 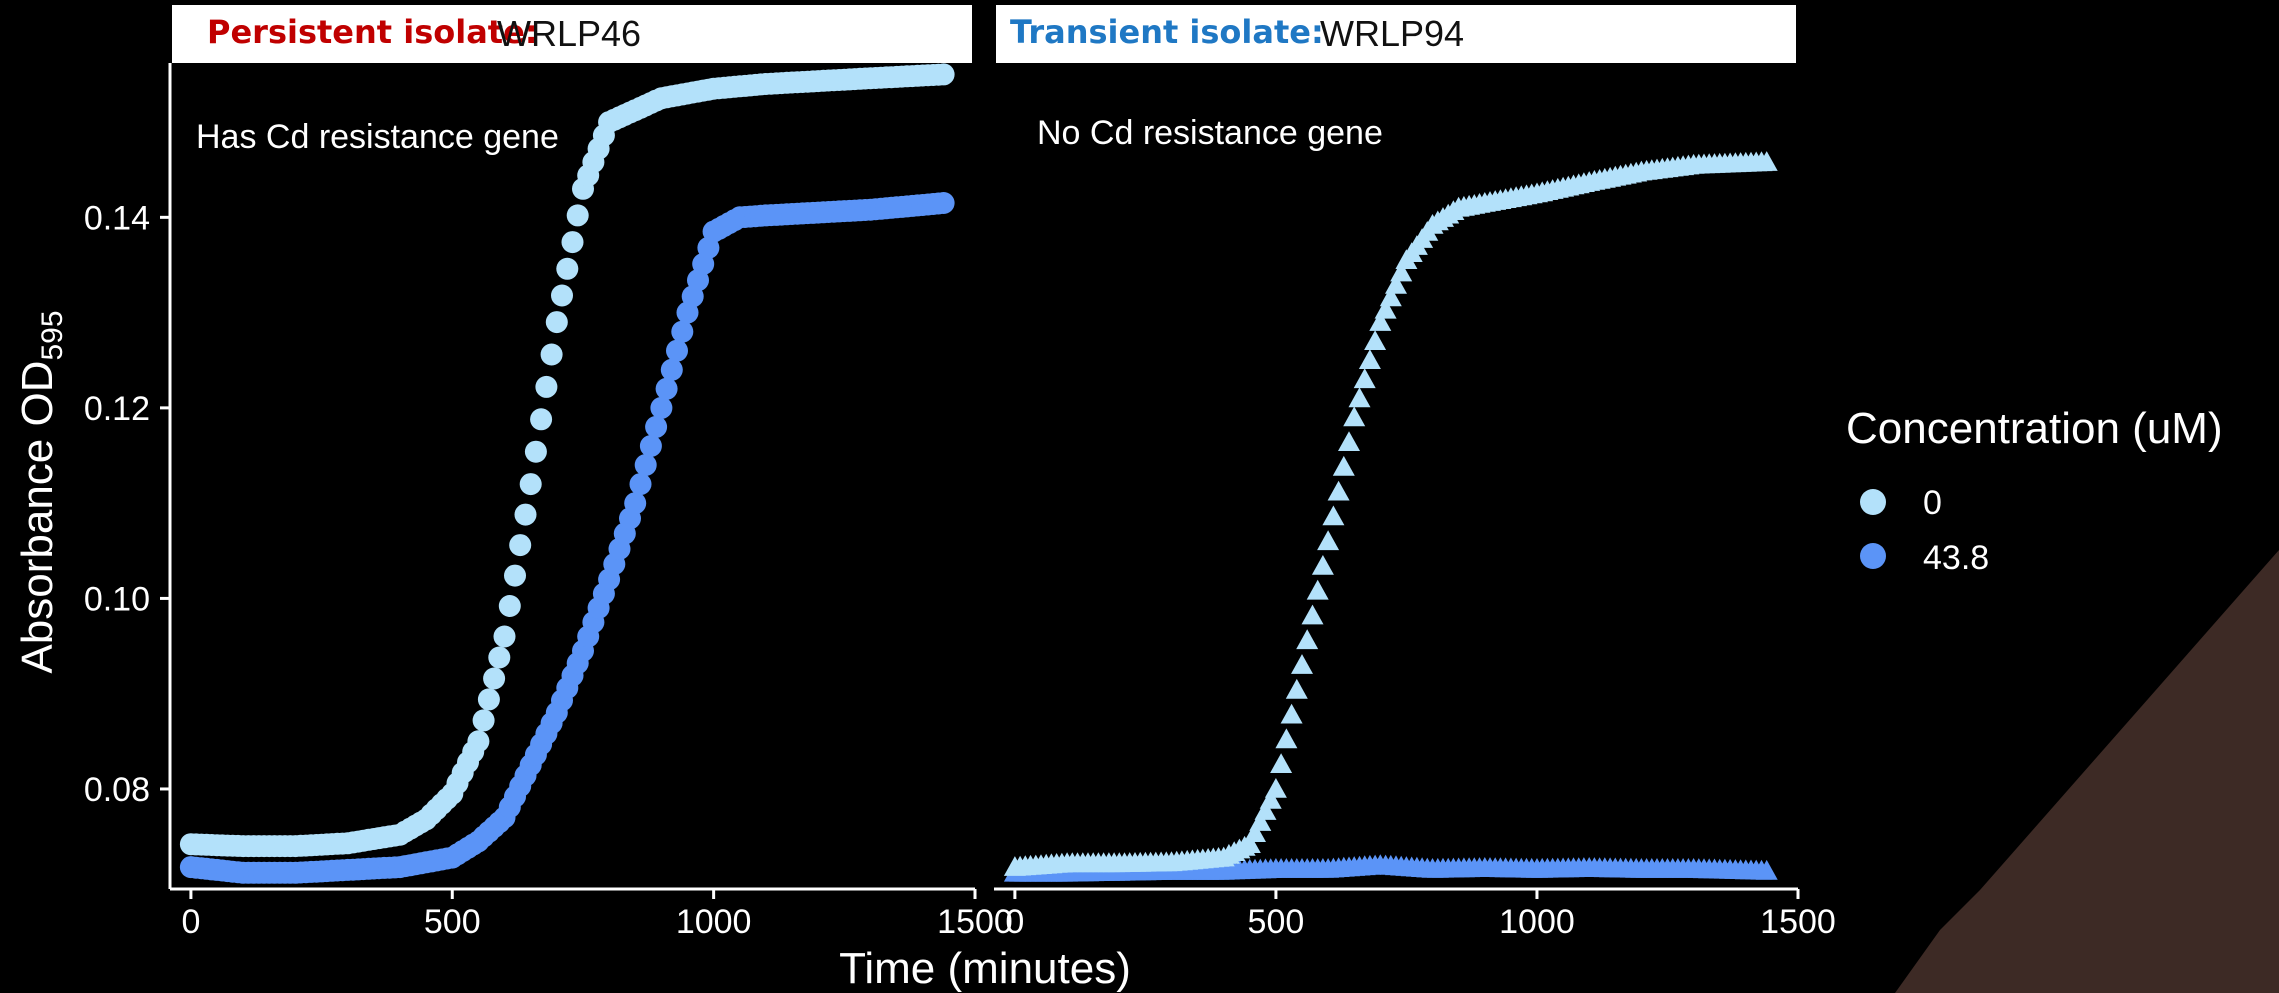 What do you see at coordinates (2087, 771) in the screenshot?
I see `corner-decoration` at bounding box center [2087, 771].